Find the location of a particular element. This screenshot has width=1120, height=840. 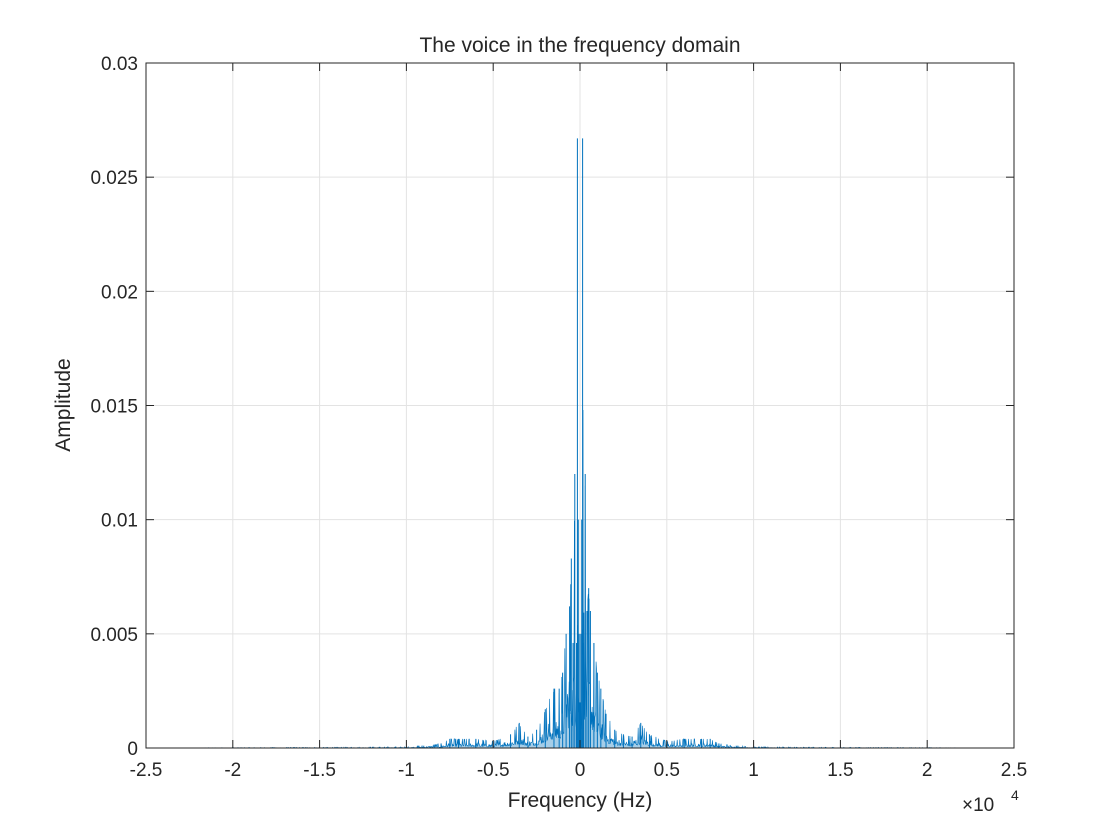

x-tick-label: 2.5 is located at coordinates (1014, 770).